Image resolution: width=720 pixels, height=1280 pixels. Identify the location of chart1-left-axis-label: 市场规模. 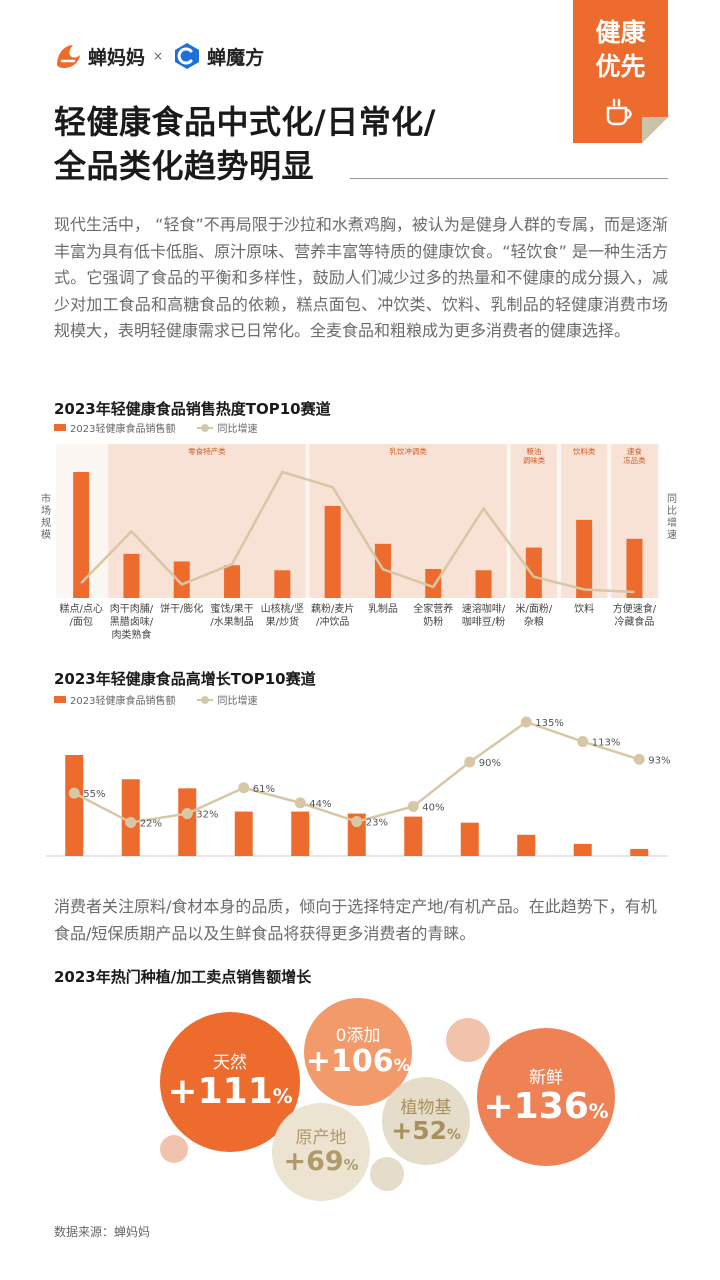
(46, 517).